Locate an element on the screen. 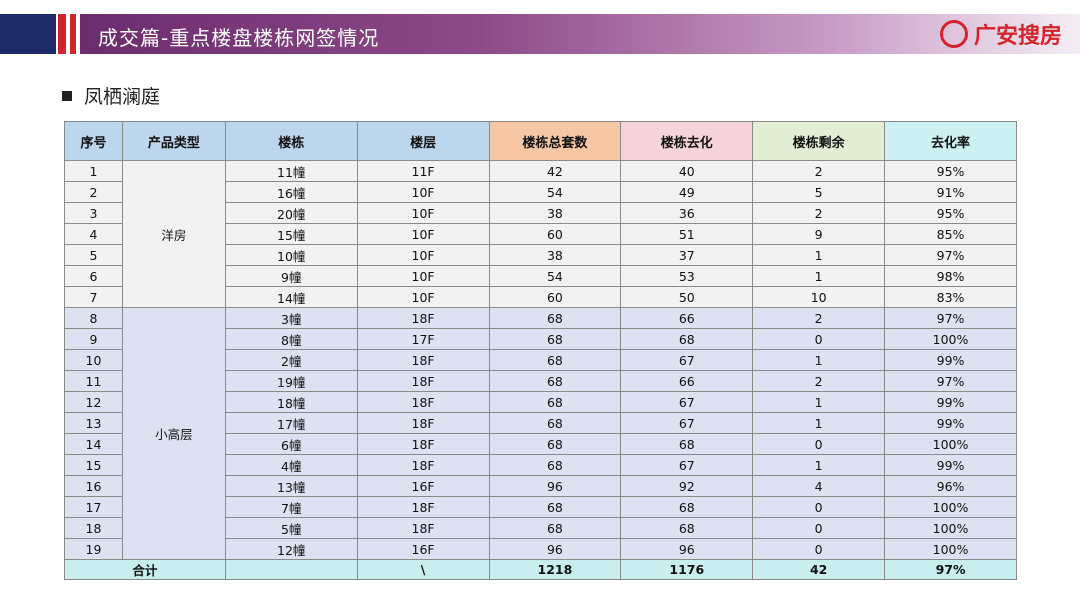 The width and height of the screenshot is (1080, 608). page-title: 成交篇-重点楼盘楼栋网签情况 is located at coordinates (239, 38).